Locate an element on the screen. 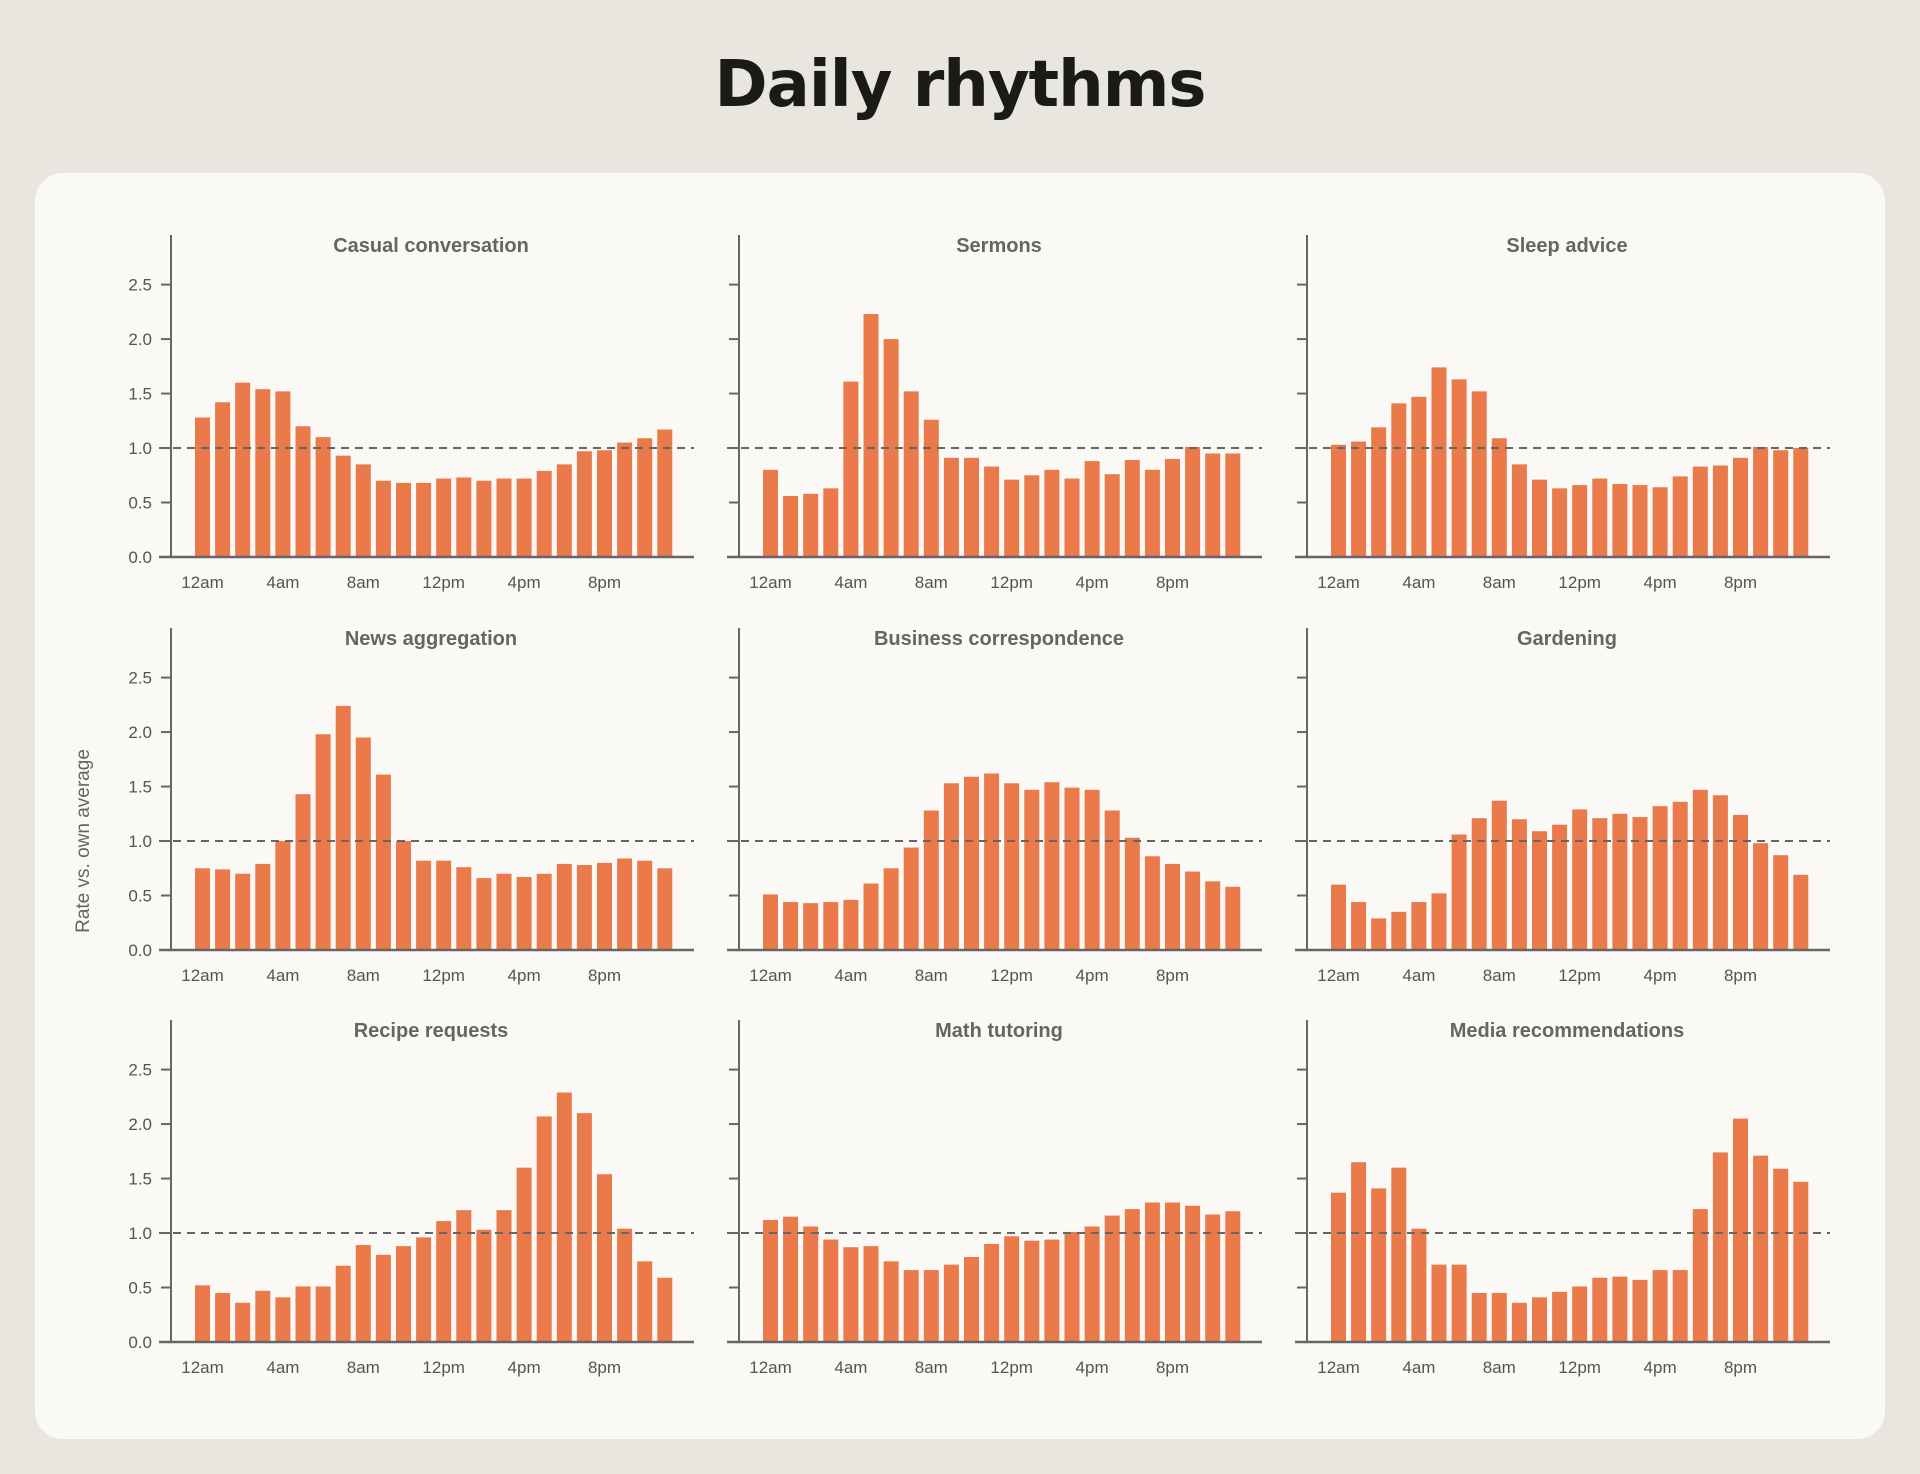 This screenshot has width=1920, height=1474. y-tick-label: 1.5 is located at coordinates (140, 787).